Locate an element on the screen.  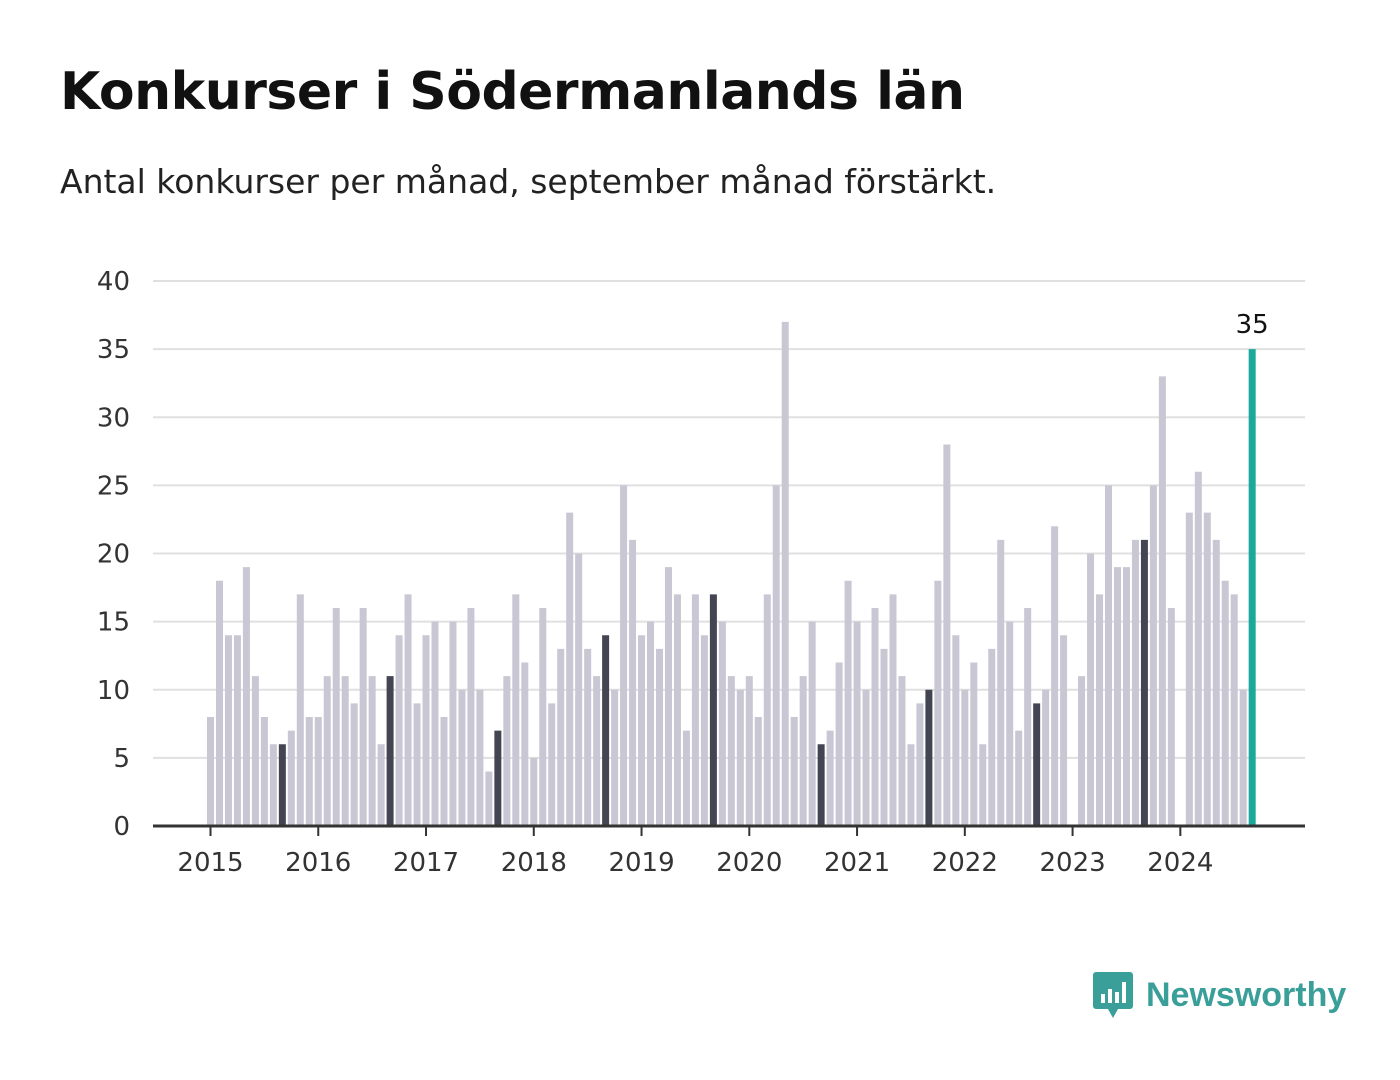
x-tick-label: 2015 is located at coordinates (210, 863).